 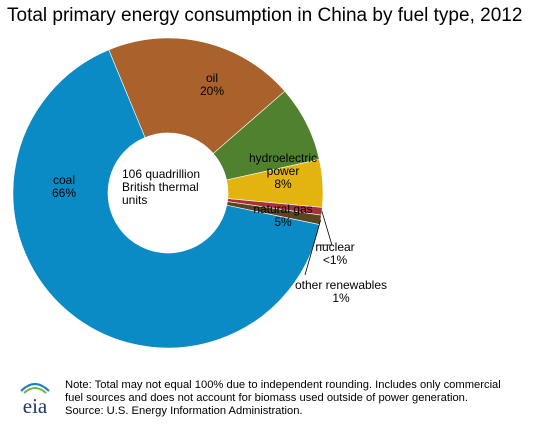 What do you see at coordinates (64, 180) in the screenshot?
I see `label-coal-line-0: coal` at bounding box center [64, 180].